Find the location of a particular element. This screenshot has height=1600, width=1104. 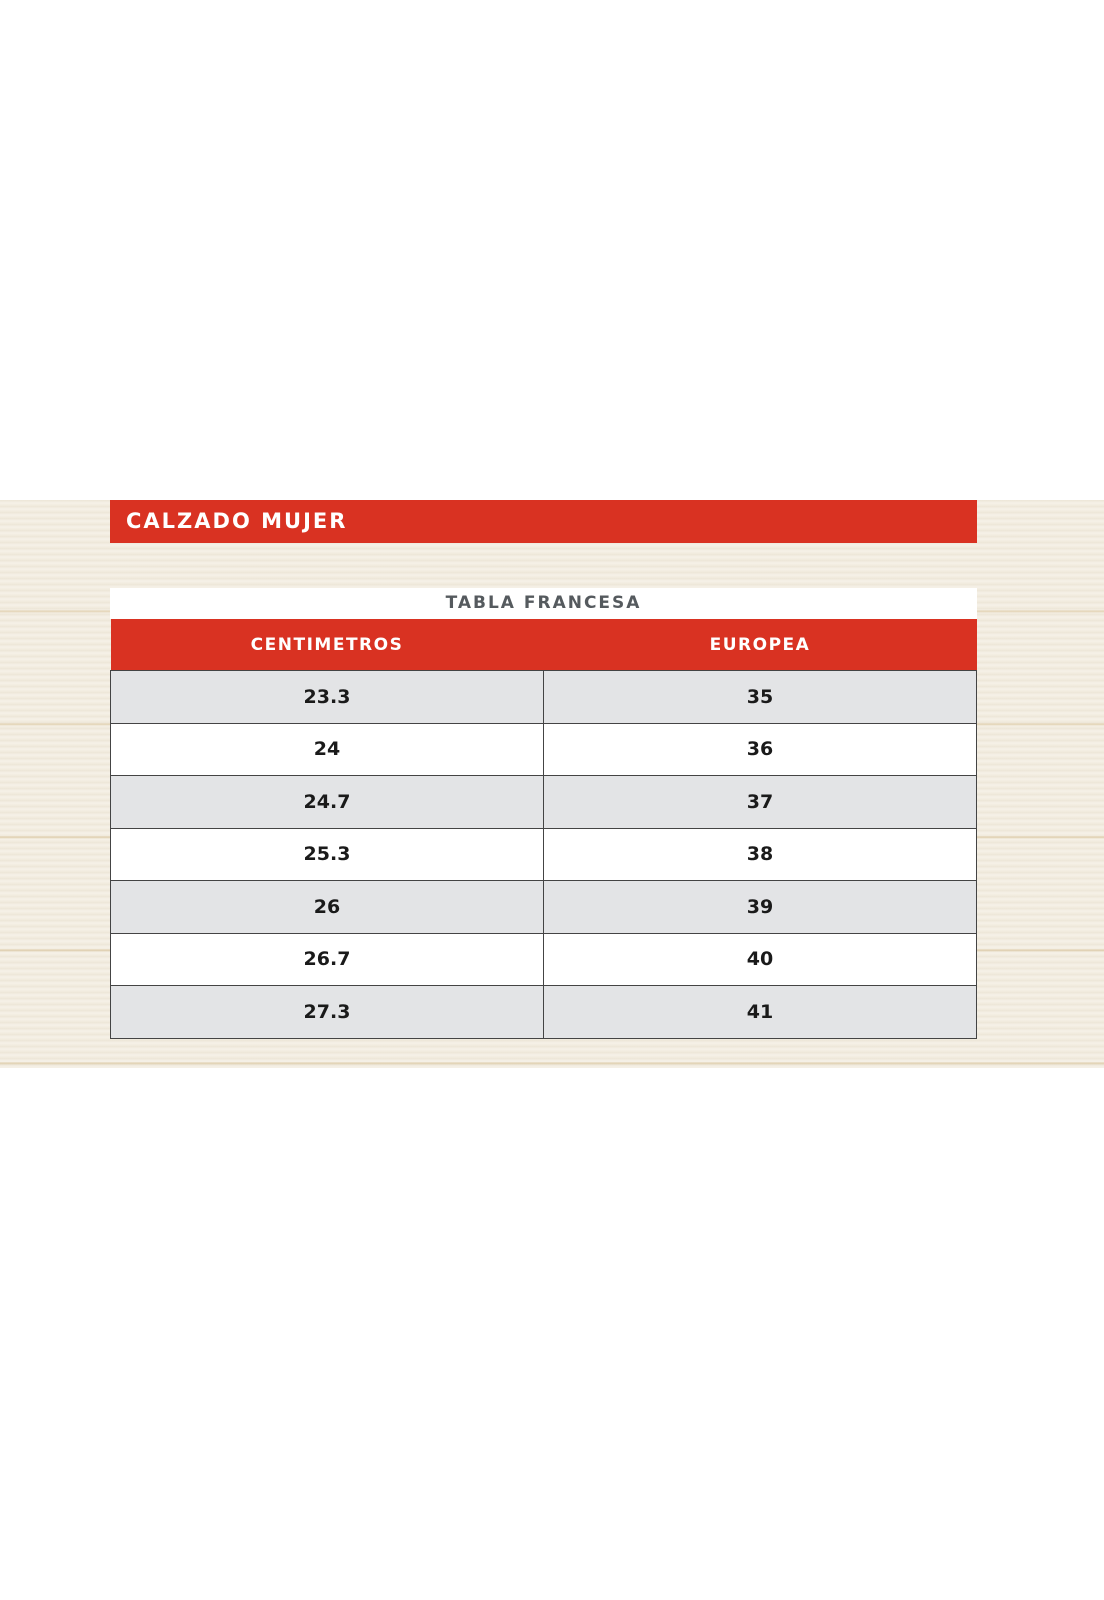

table-row: 25.3 38 is located at coordinates (543, 854).